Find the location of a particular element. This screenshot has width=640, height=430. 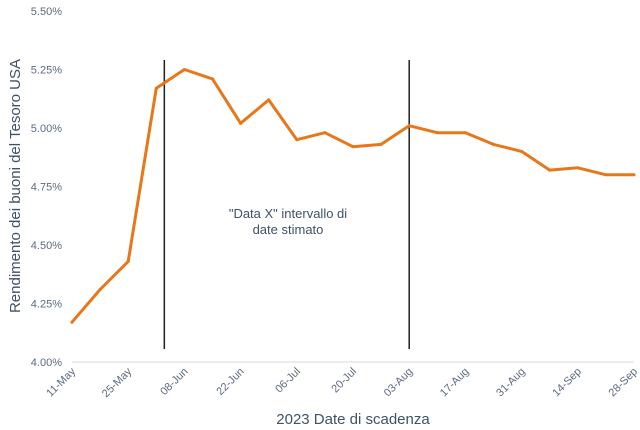

x-tick-label: 03-Aug is located at coordinates (399, 383).